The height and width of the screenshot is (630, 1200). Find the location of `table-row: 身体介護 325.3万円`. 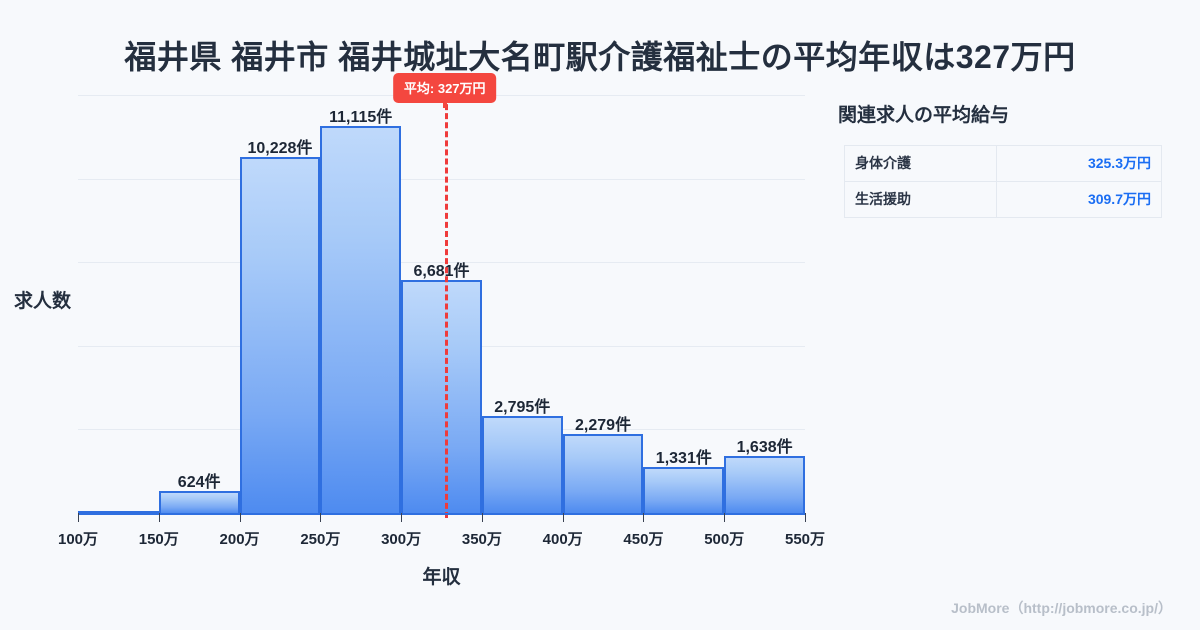

table-row: 身体介護 325.3万円 is located at coordinates (1003, 163).